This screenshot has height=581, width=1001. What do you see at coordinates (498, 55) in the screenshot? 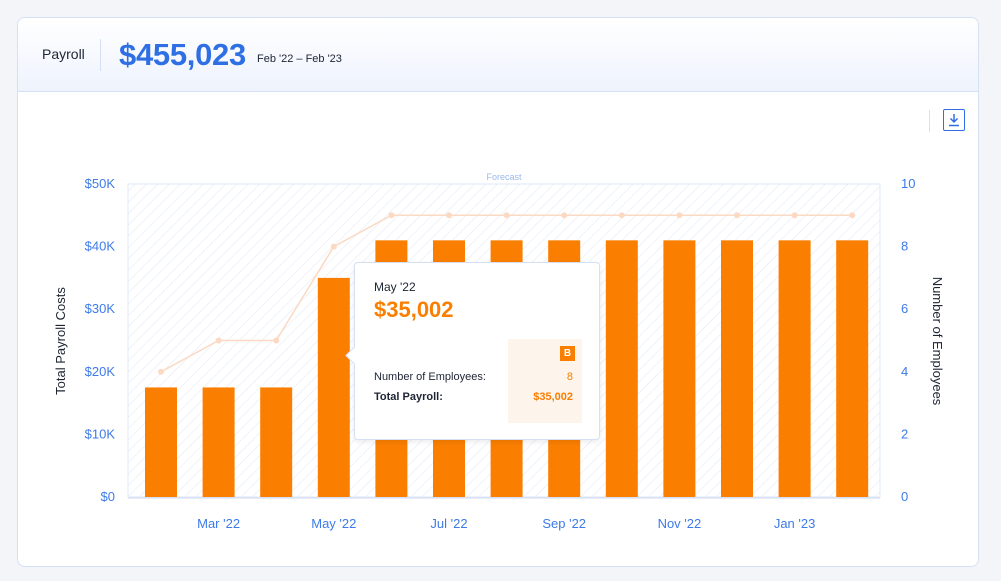
I see `card-header: Payroll $455,023 Feb '22 – Feb '23` at bounding box center [498, 55].